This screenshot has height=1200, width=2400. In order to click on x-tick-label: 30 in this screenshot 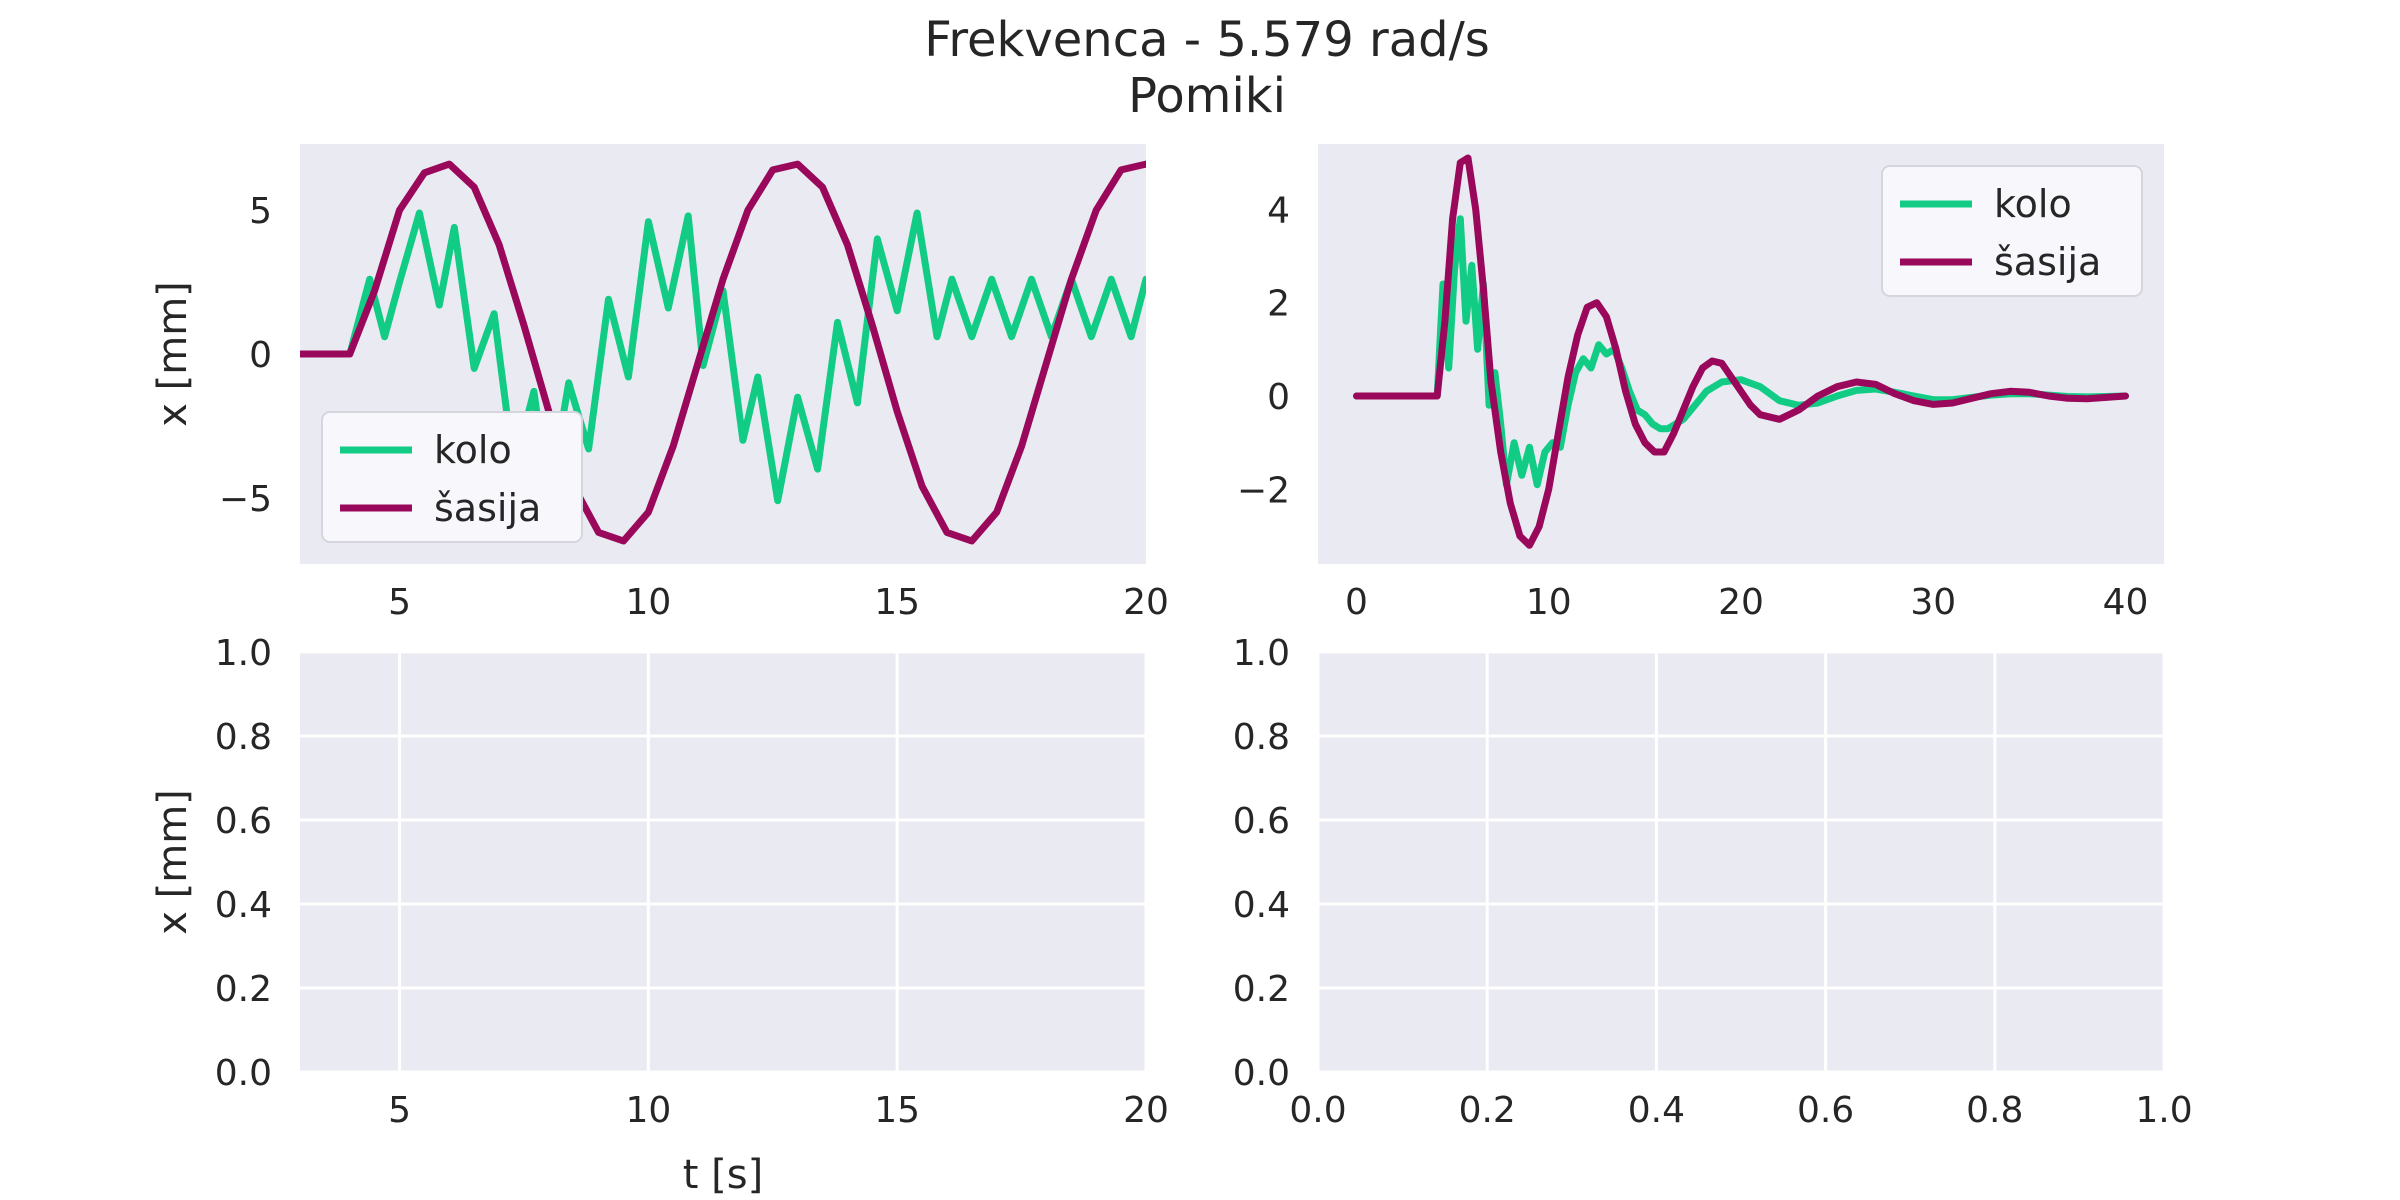, I will do `click(1933, 602)`.